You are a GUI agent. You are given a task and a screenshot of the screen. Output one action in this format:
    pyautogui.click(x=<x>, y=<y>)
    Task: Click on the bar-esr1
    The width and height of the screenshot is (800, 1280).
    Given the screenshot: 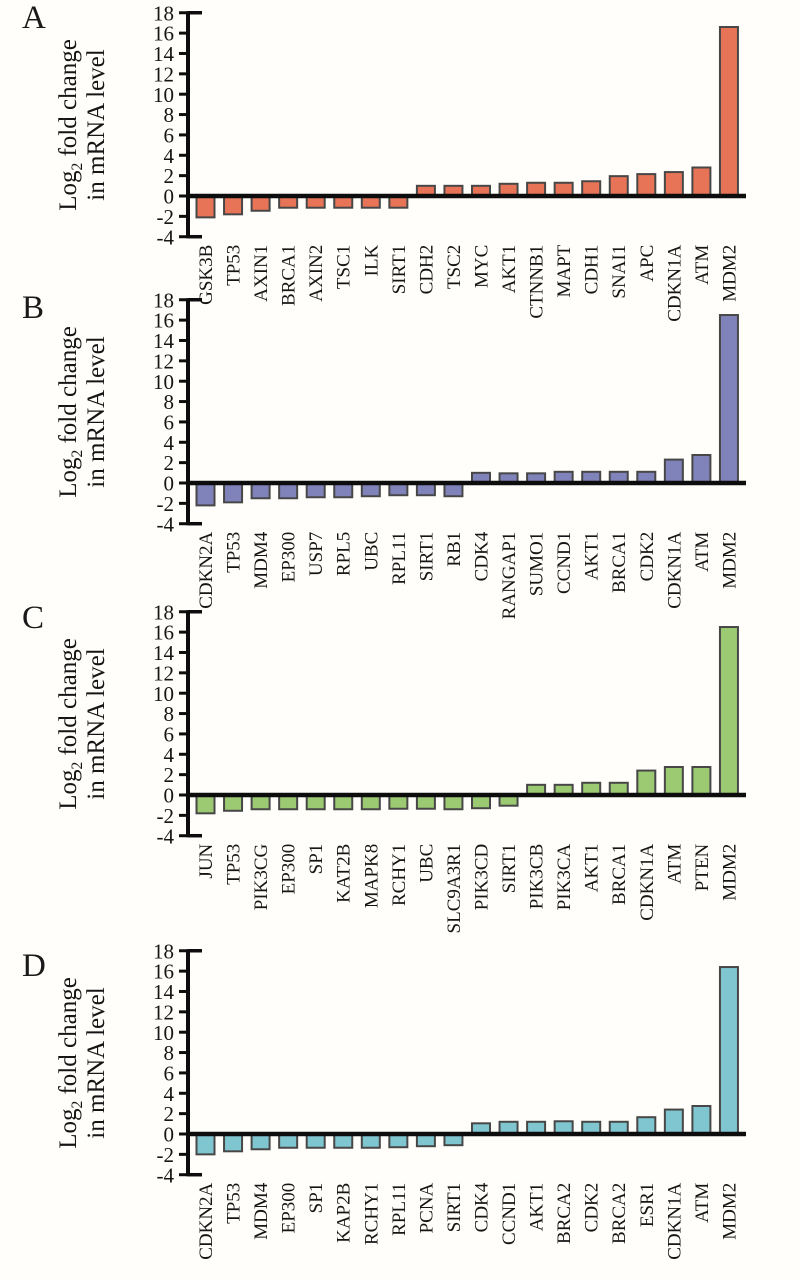 What is the action you would take?
    pyautogui.click(x=646, y=1126)
    